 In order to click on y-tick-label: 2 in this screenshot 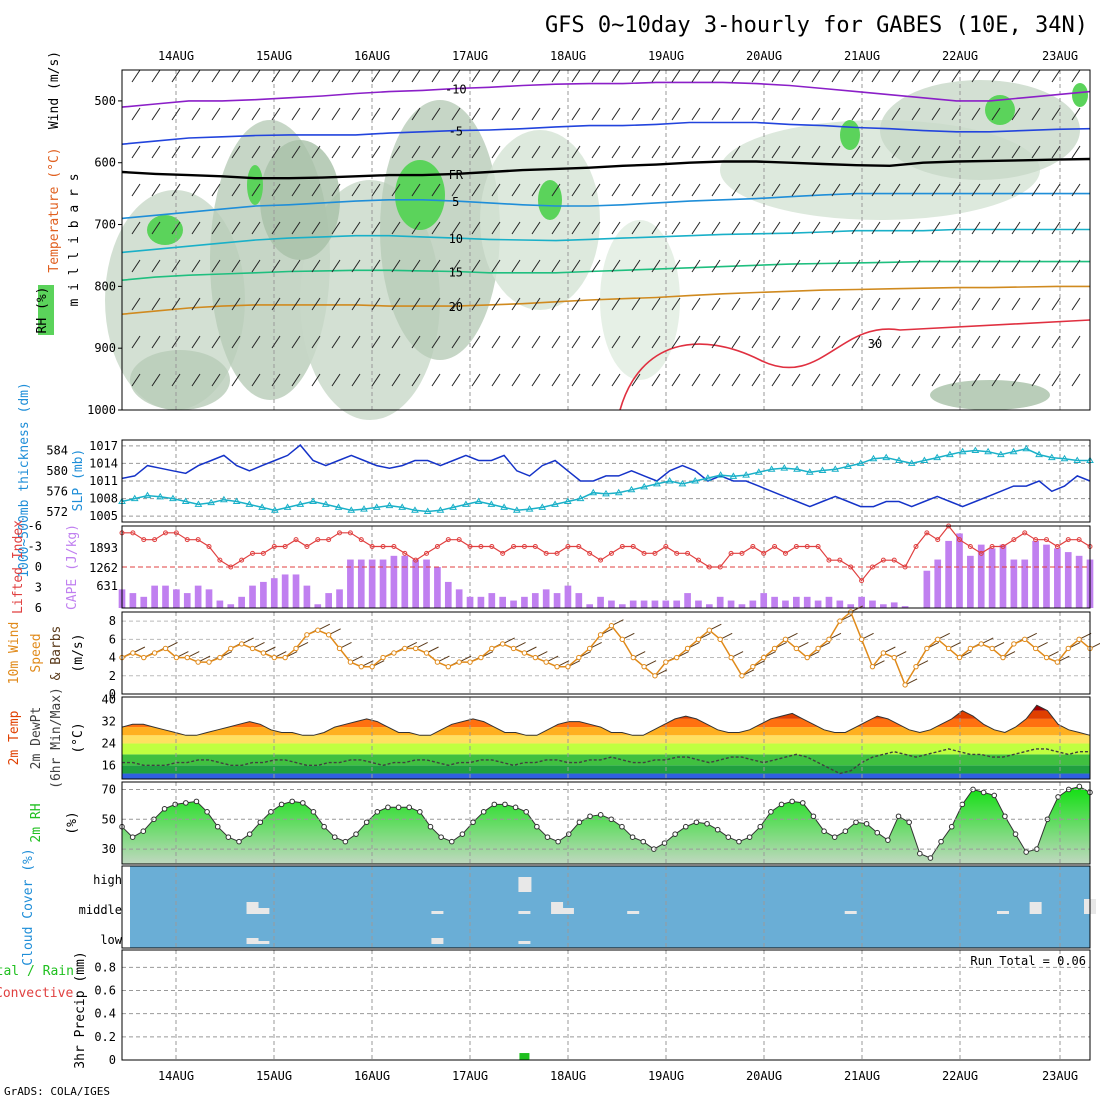, I will do `click(112, 676)`.